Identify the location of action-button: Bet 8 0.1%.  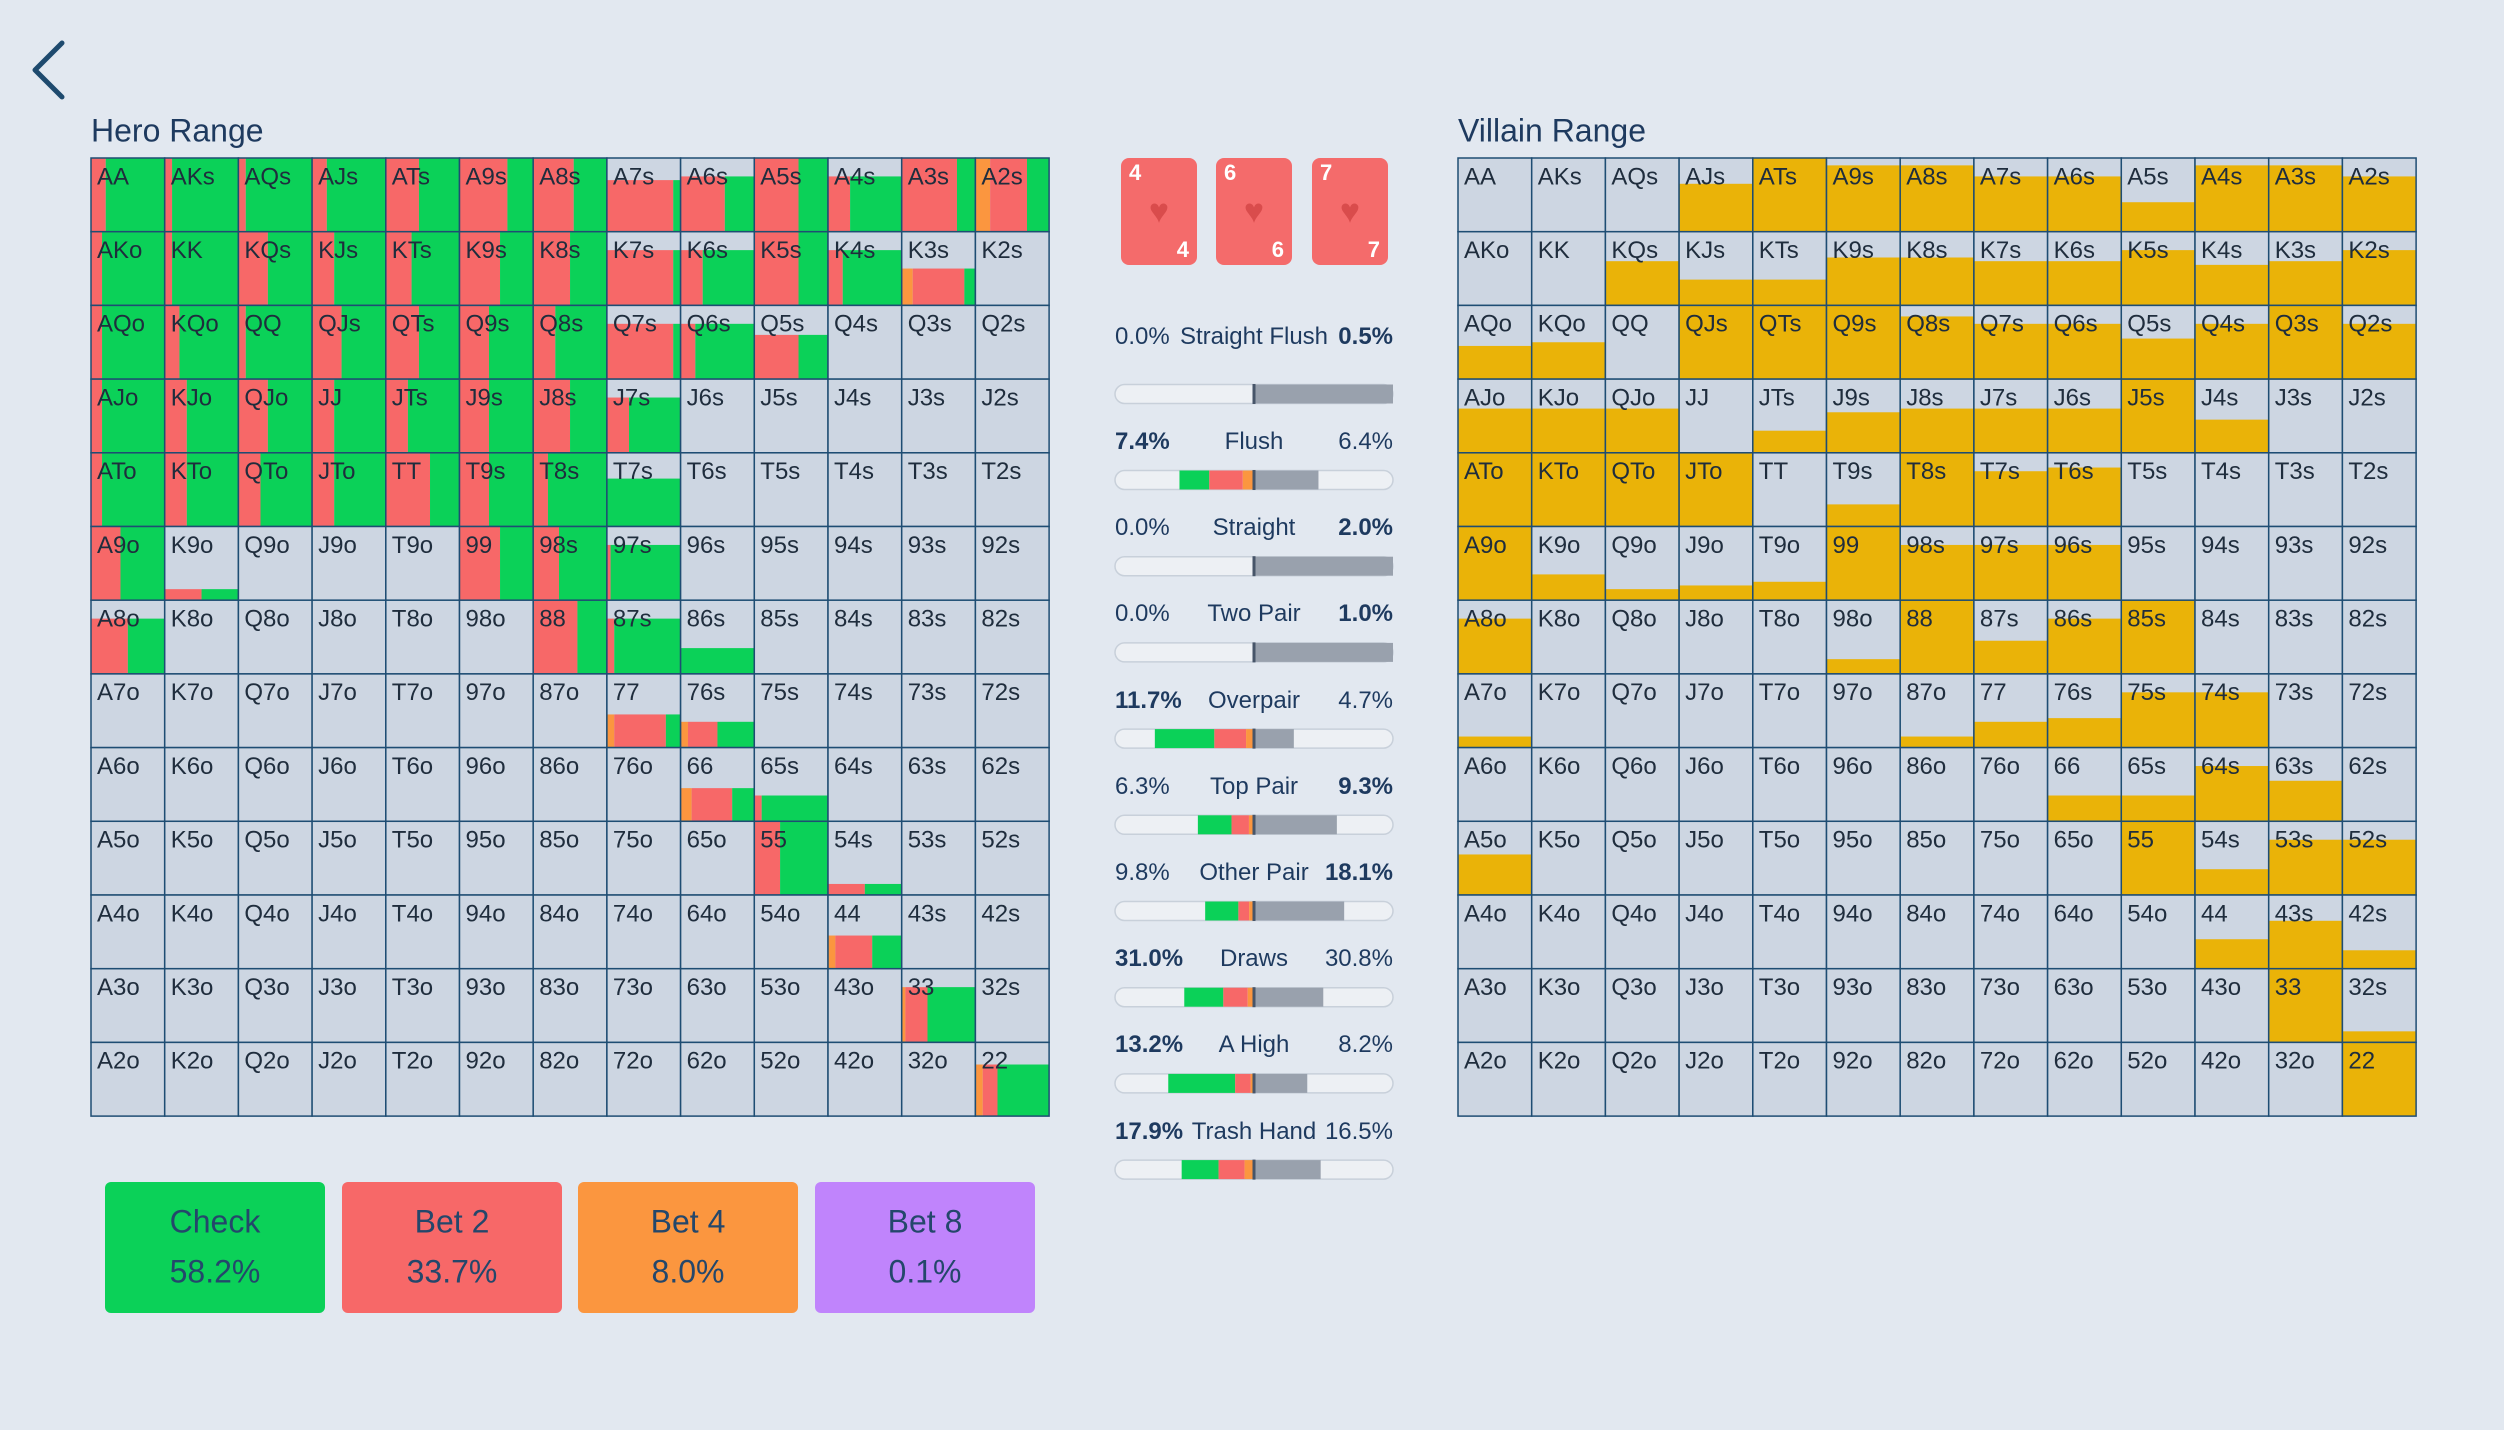
(925, 1247).